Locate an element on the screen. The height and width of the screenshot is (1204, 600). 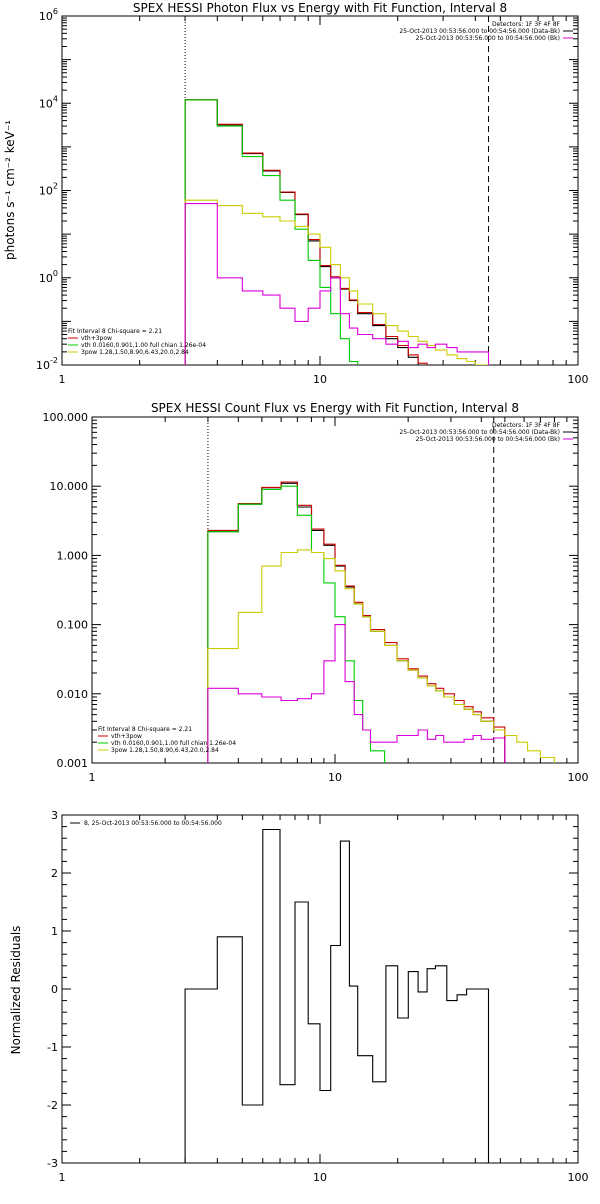
y-axis-label: photons s⁻¹ cm⁻² keV⁻¹ is located at coordinates (10, 190).